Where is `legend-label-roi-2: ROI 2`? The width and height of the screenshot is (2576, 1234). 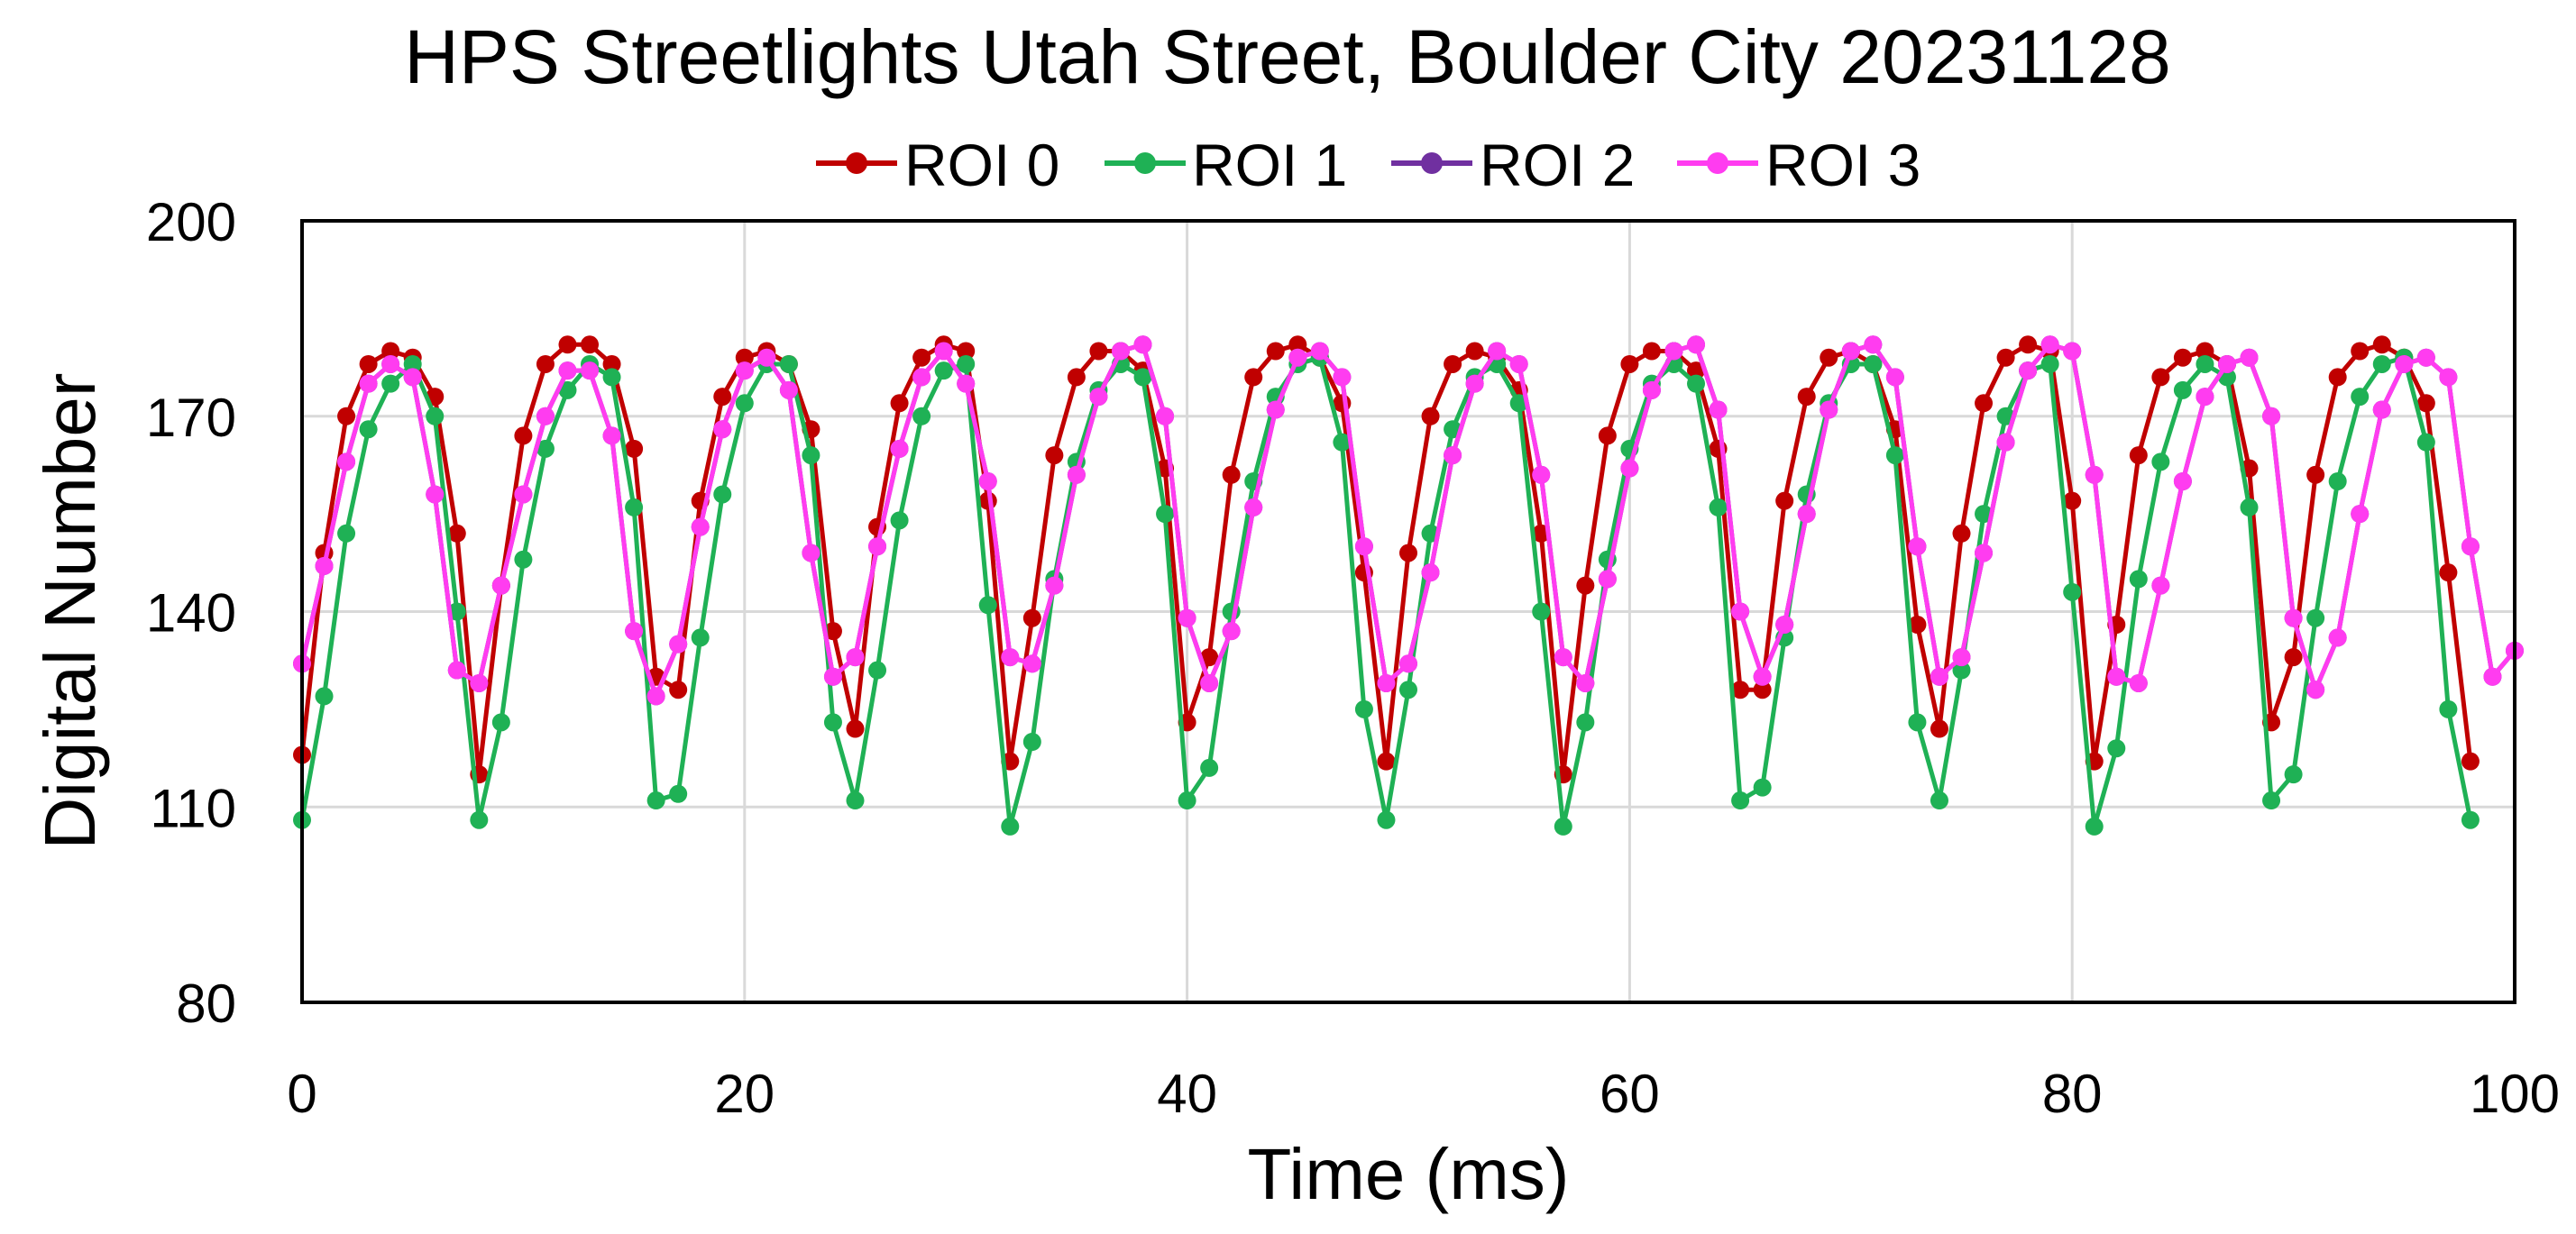 legend-label-roi-2: ROI 2 is located at coordinates (1557, 165).